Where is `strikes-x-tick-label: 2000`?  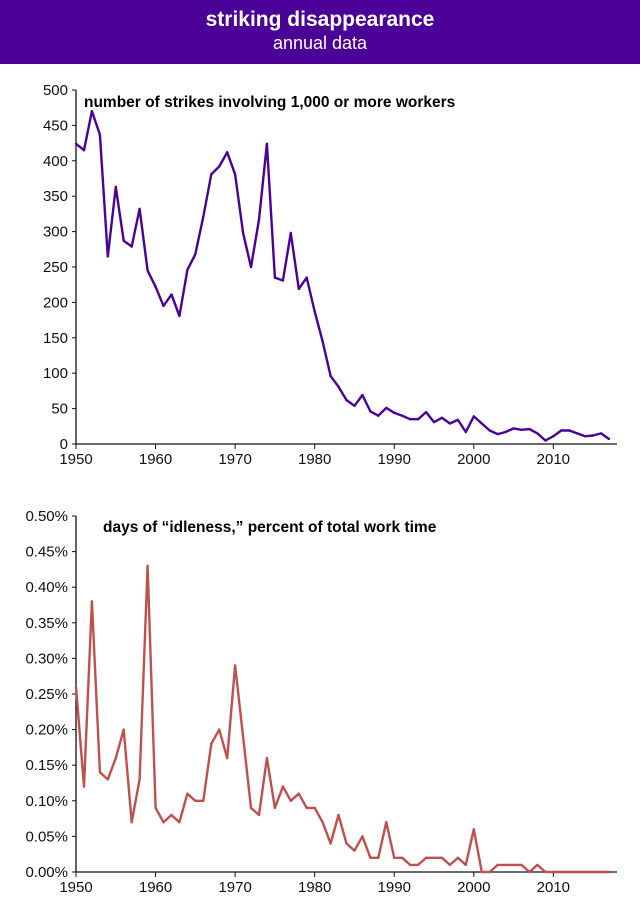 strikes-x-tick-label: 2000 is located at coordinates (473, 459).